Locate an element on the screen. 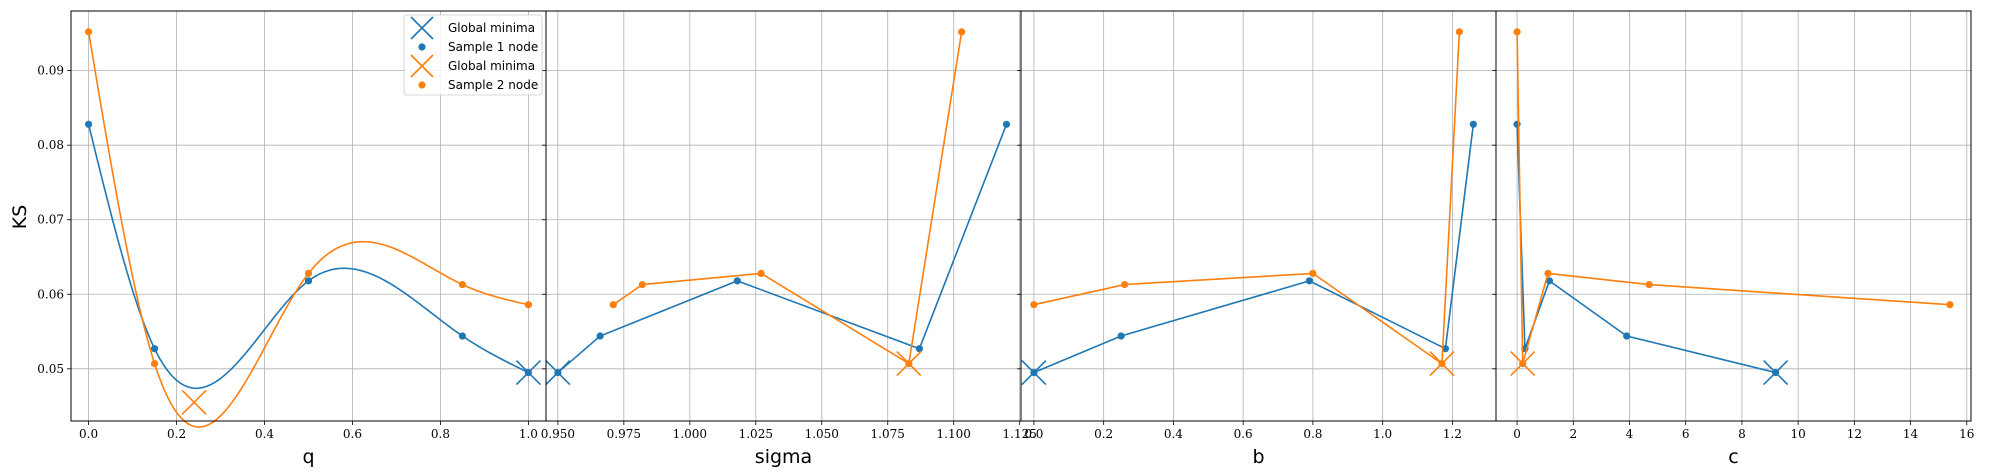 Image resolution: width=1989 pixels, height=475 pixels. series-2-line is located at coordinates (787, 198).